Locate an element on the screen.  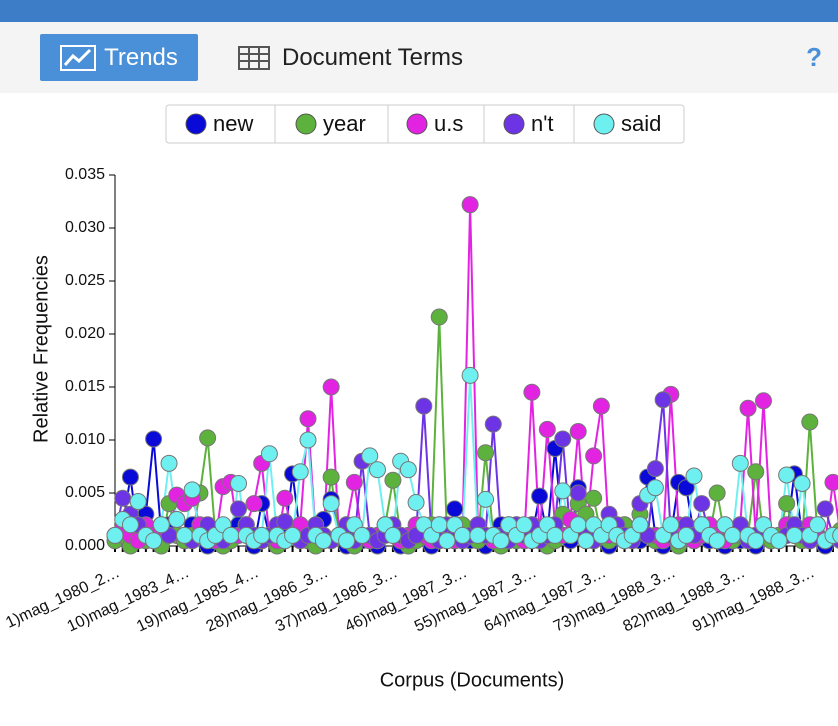
y-tick-label: 0.035 is located at coordinates (85, 174).